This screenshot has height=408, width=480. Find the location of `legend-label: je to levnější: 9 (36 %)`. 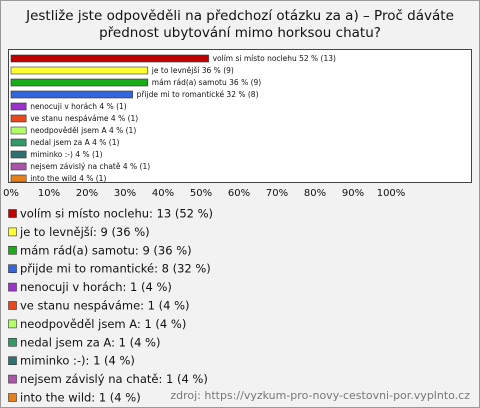

legend-label: je to levnější: 9 (36 %) is located at coordinates (84, 232).